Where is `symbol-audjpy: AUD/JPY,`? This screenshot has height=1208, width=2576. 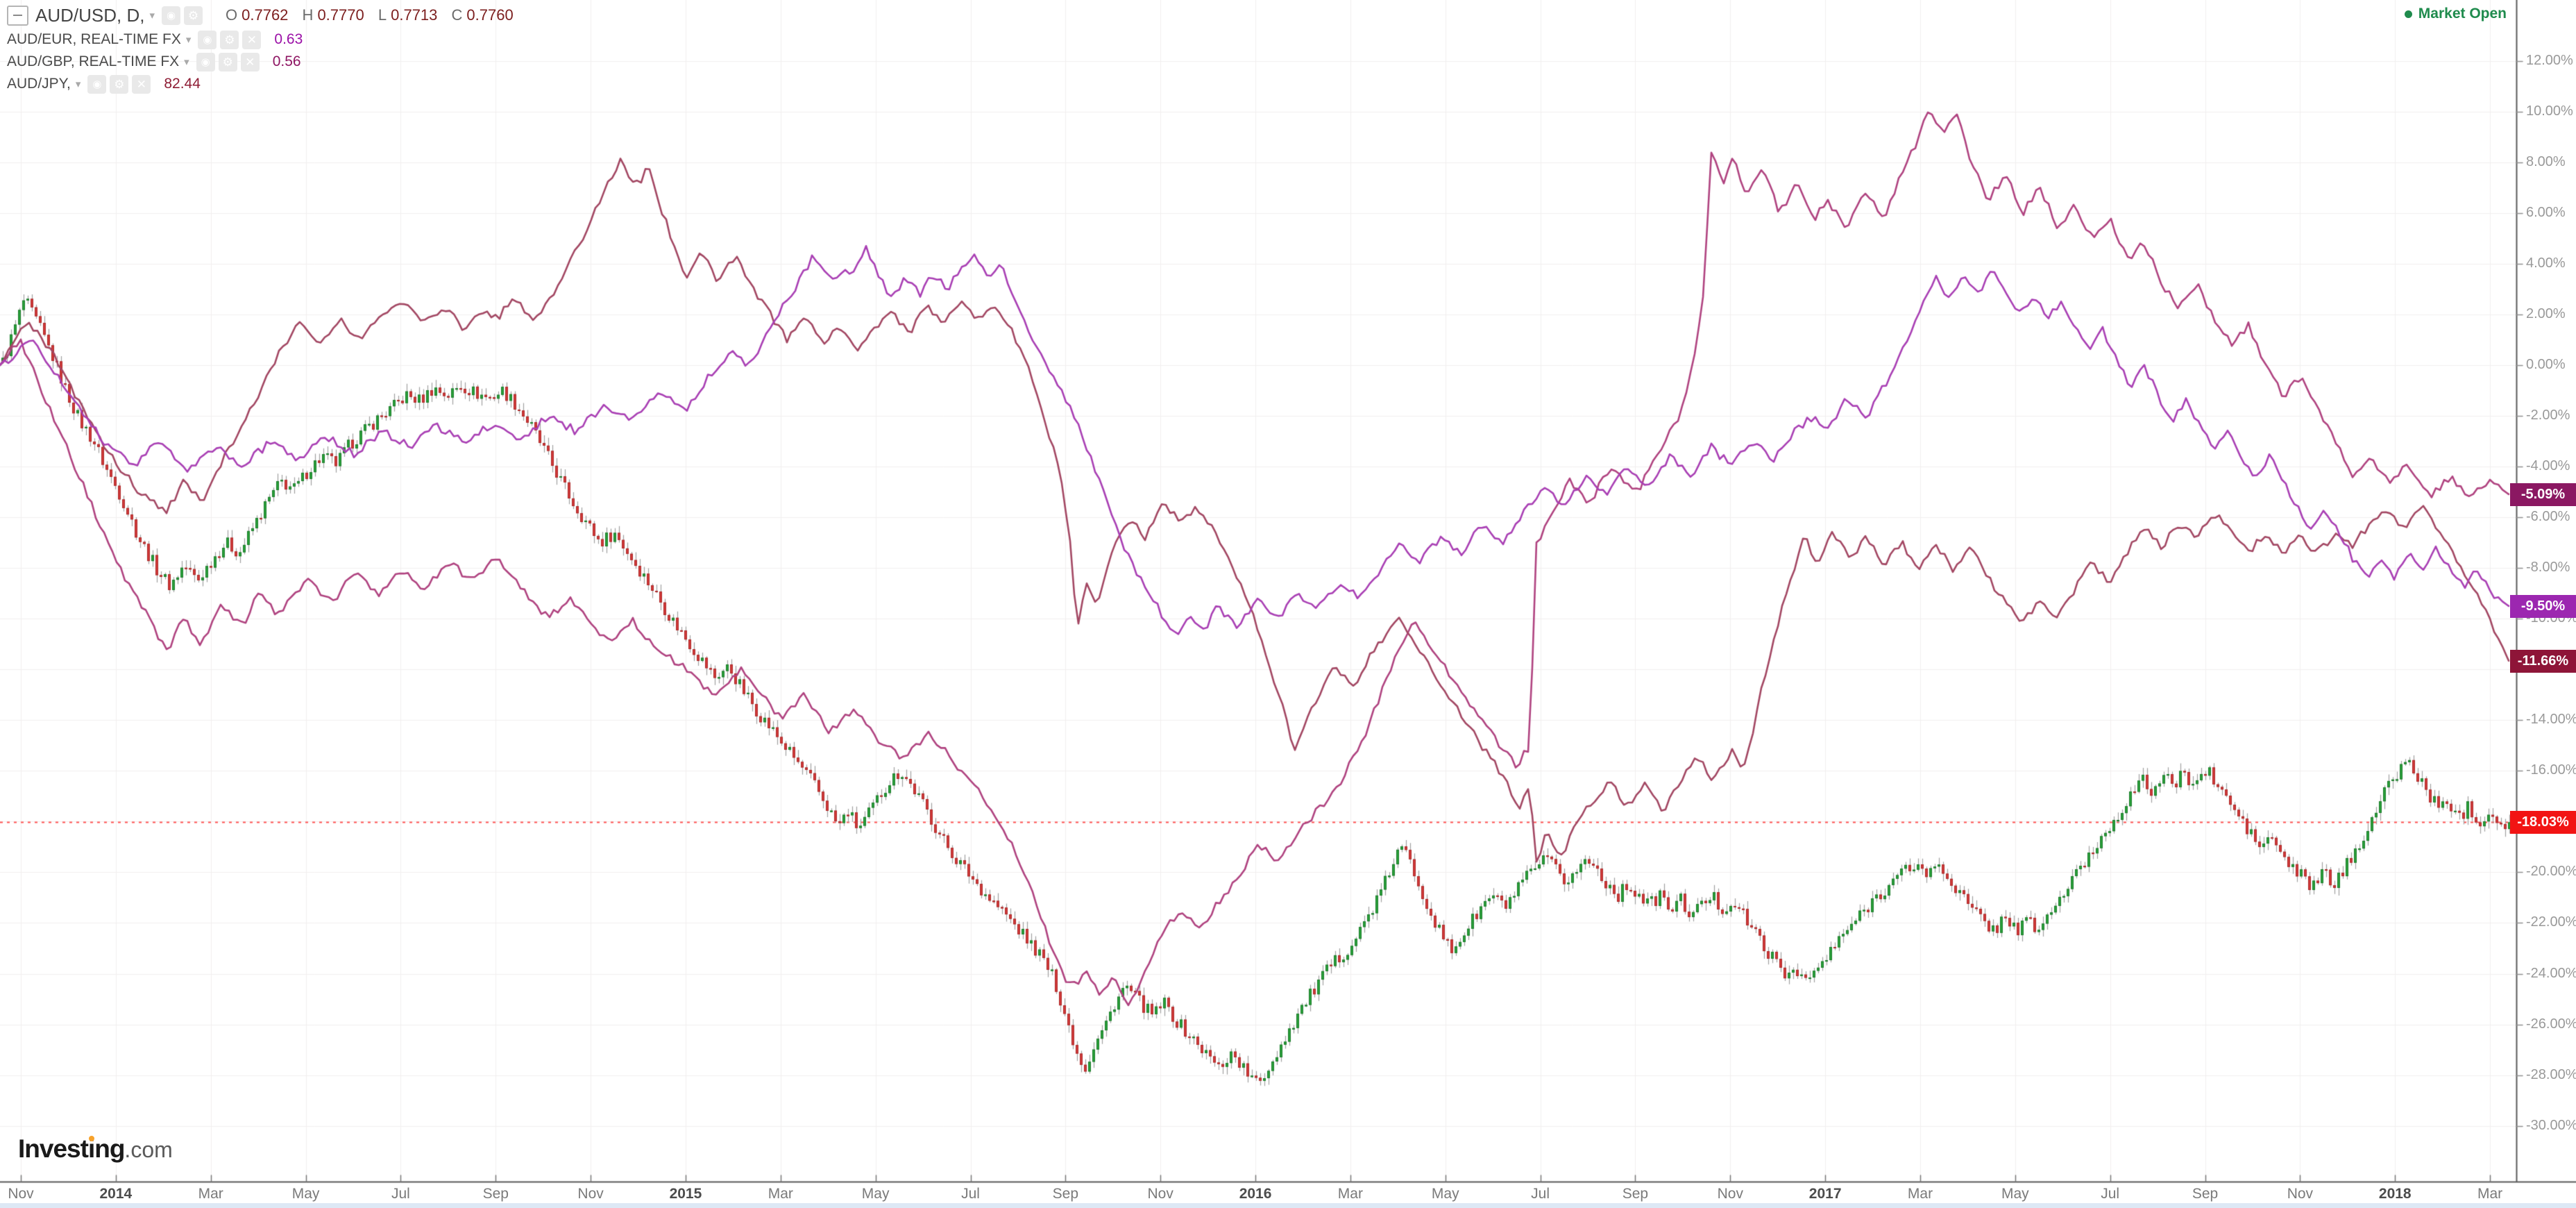 symbol-audjpy: AUD/JPY, is located at coordinates (39, 84).